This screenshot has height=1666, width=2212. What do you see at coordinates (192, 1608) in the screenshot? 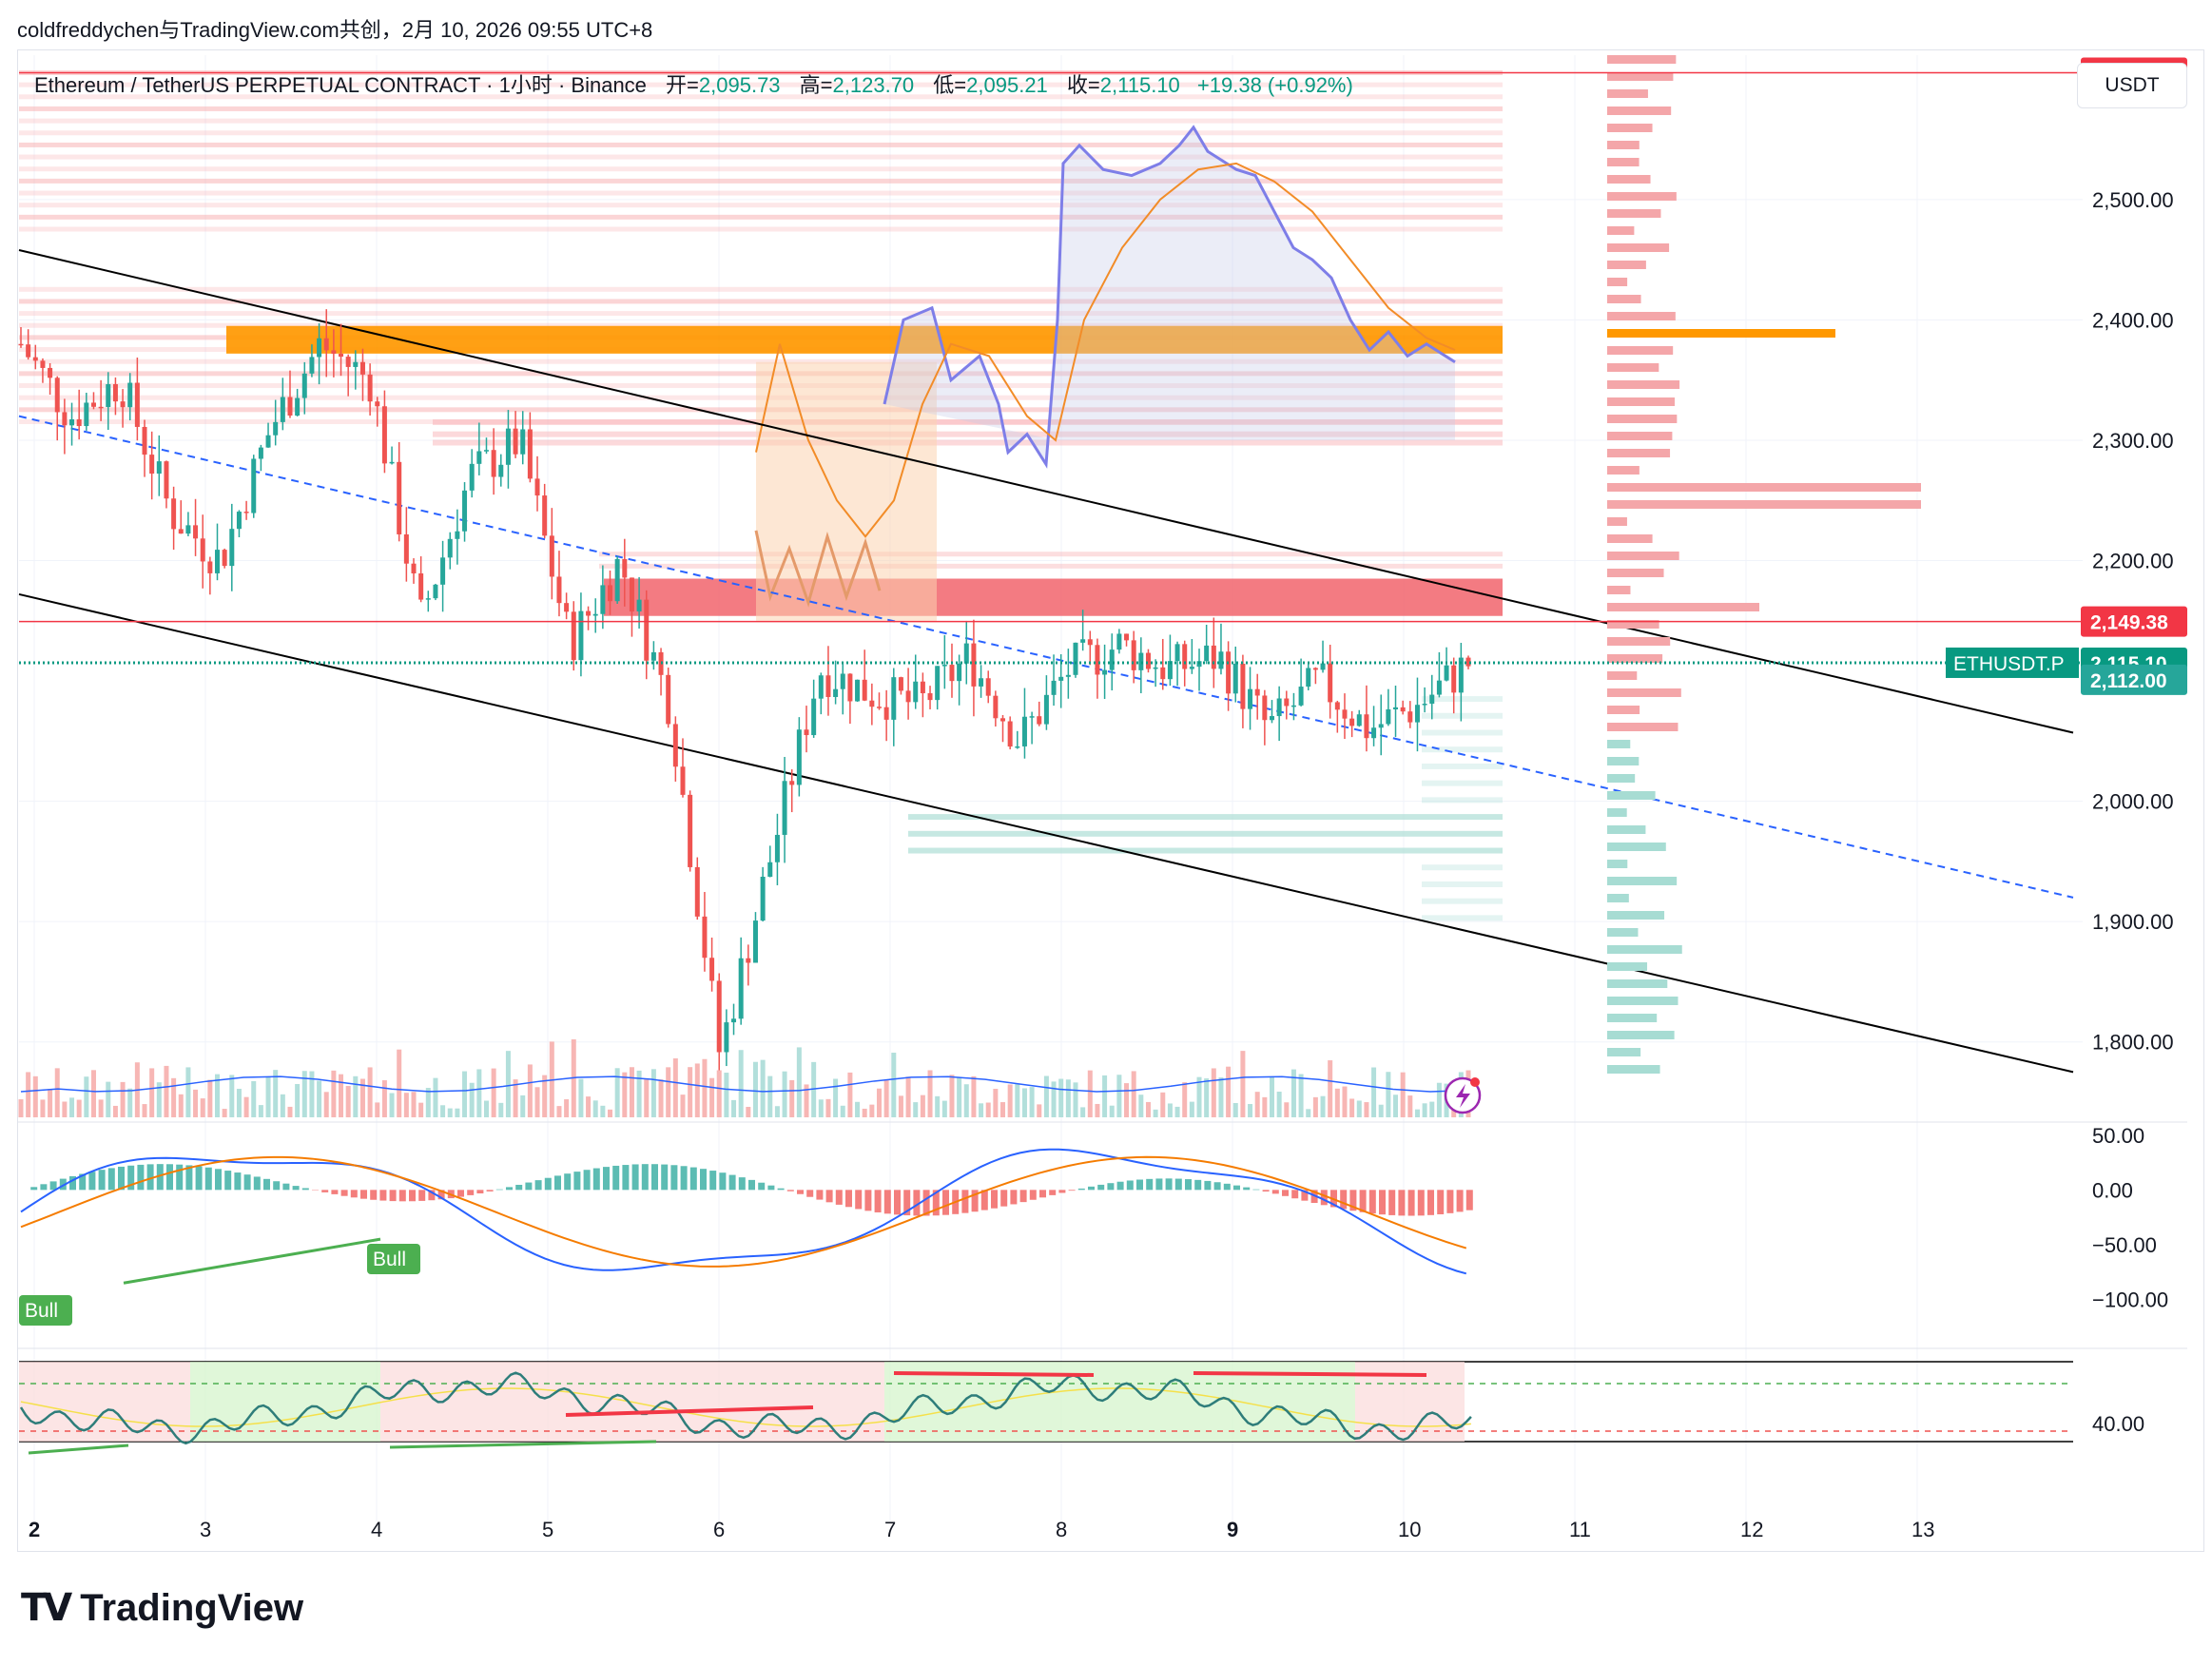
I see `brand-name: TradingView` at bounding box center [192, 1608].